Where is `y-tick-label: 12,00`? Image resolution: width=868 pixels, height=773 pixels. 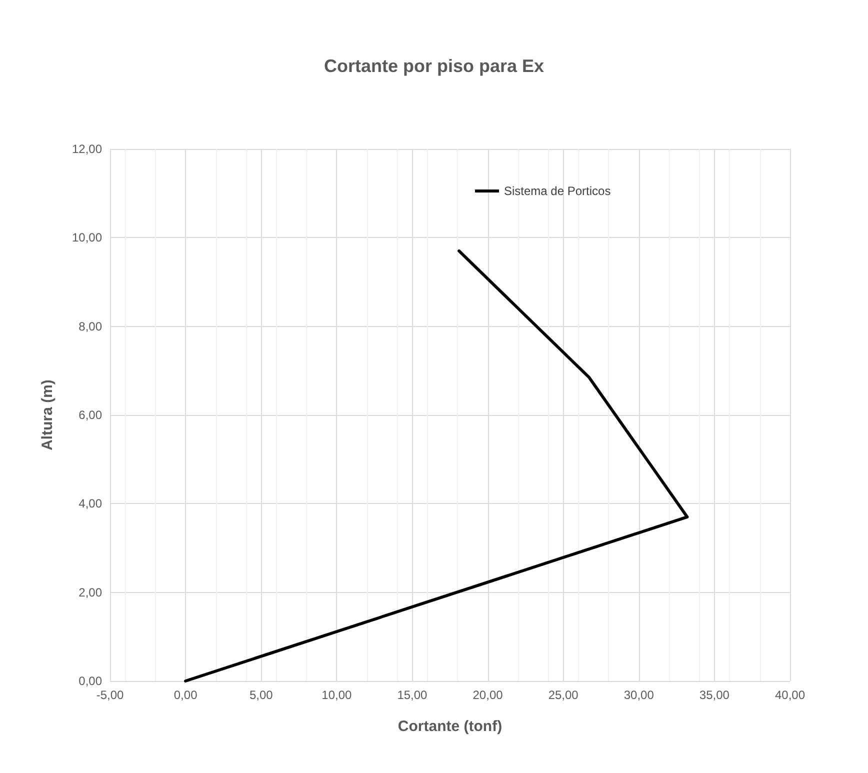 y-tick-label: 12,00 is located at coordinates (87, 149).